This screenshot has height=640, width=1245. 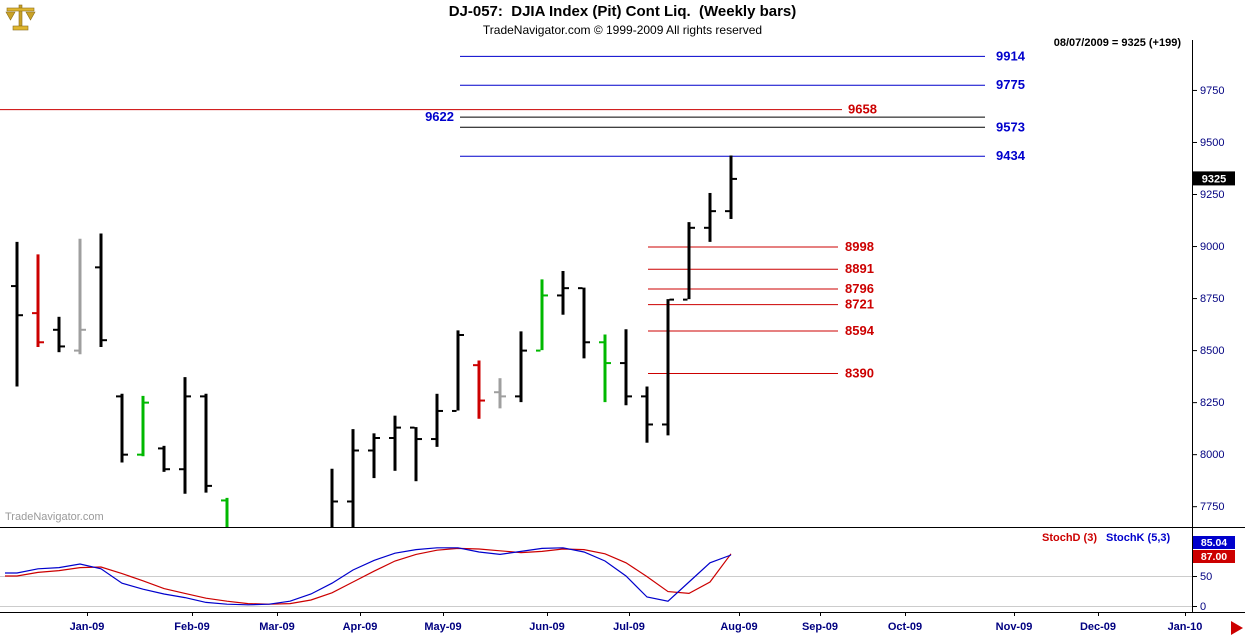 What do you see at coordinates (1212, 91) in the screenshot?
I see `svg-text: 9750` at bounding box center [1212, 91].